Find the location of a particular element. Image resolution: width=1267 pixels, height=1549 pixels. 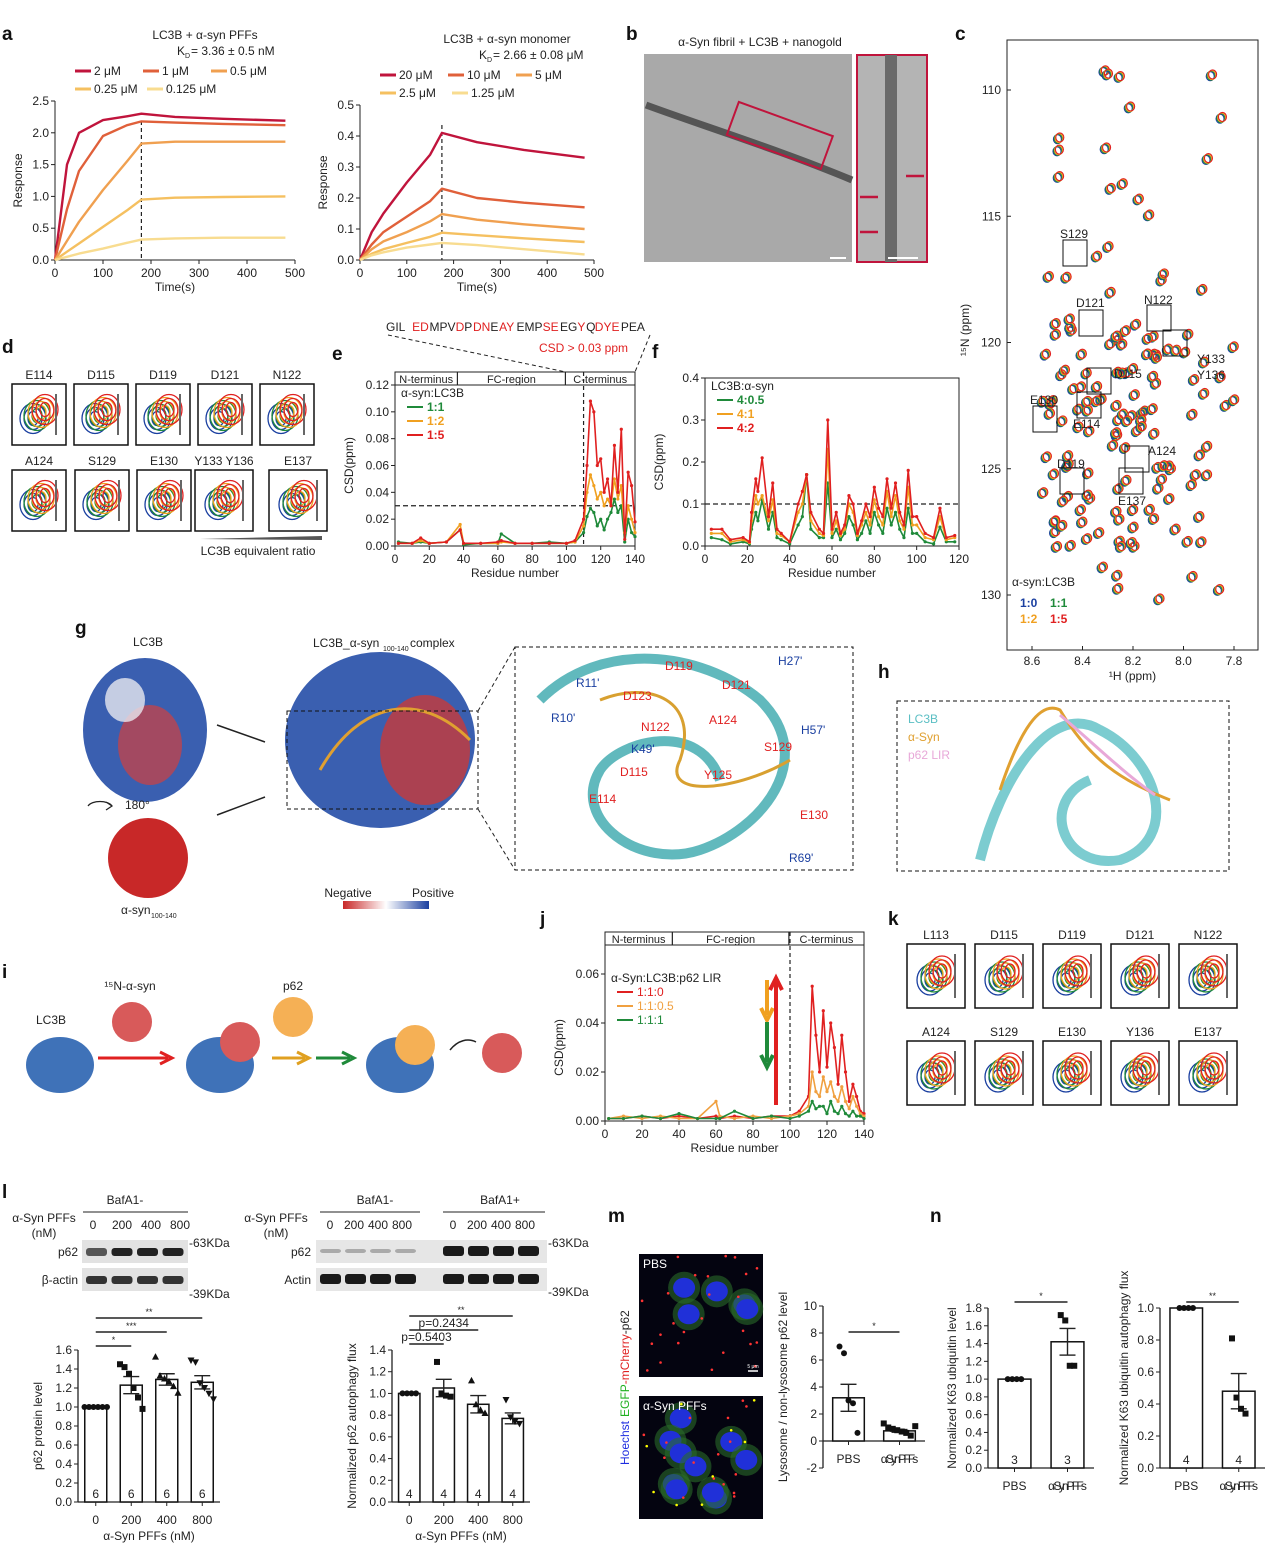

blot-strip is located at coordinates (431, 1279).